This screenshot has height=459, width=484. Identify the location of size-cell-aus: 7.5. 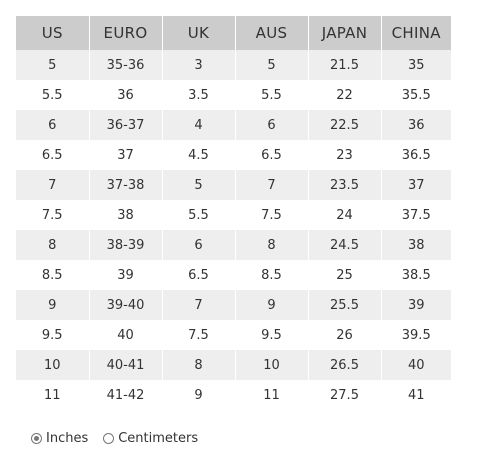
(272, 215).